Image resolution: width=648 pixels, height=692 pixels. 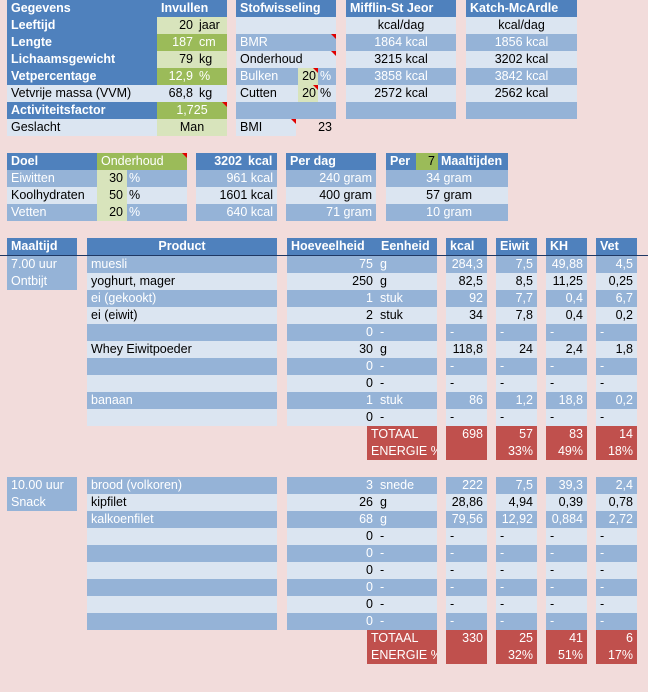 What do you see at coordinates (407, 502) in the screenshot?
I see `m2-row-unit: g` at bounding box center [407, 502].